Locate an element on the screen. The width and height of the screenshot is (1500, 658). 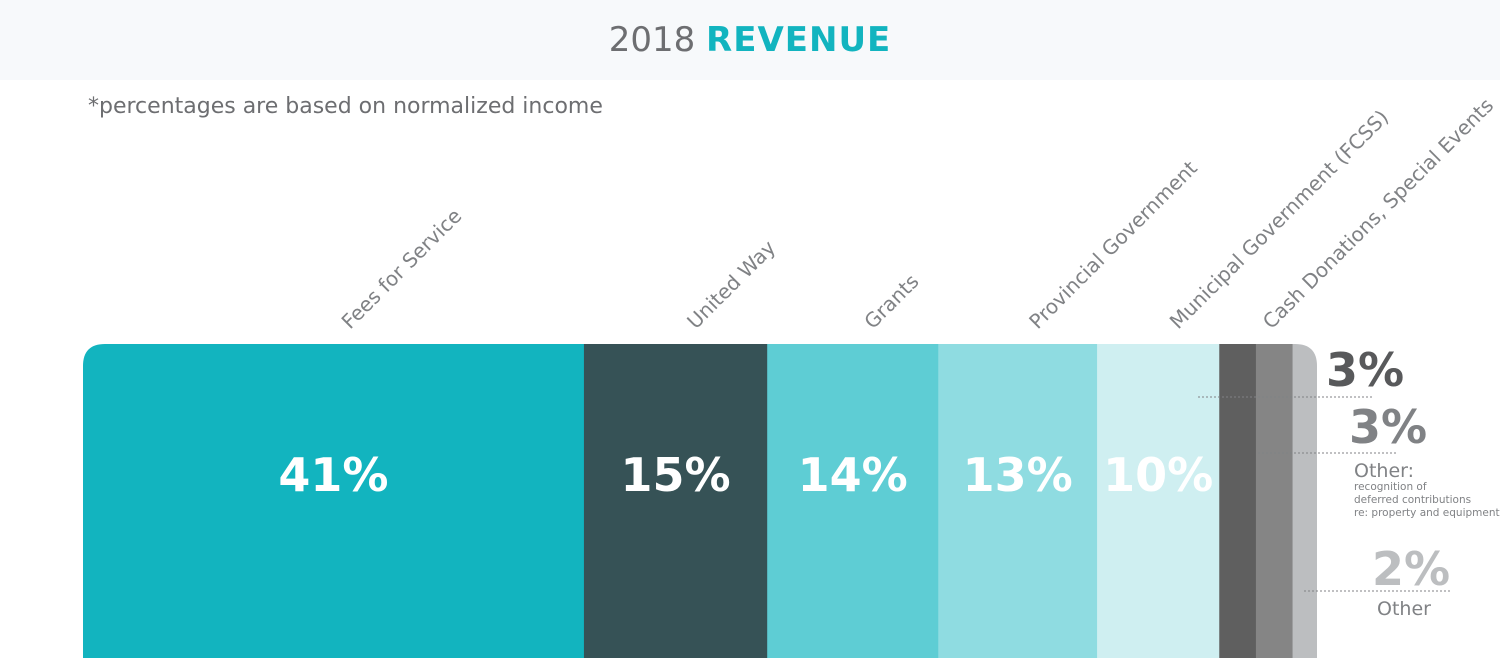
category-label-grants: Grants is located at coordinates (891, 301).